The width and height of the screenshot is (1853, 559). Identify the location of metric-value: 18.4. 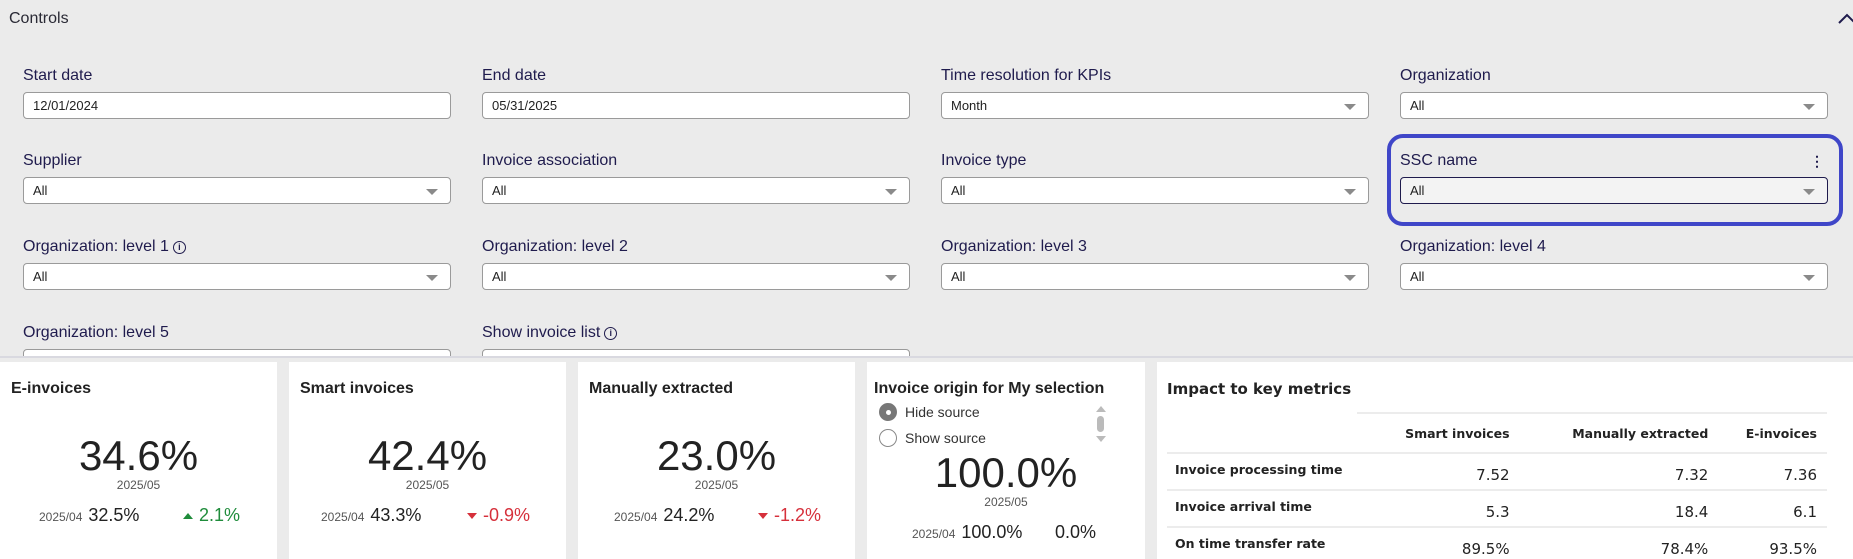
(1609, 508).